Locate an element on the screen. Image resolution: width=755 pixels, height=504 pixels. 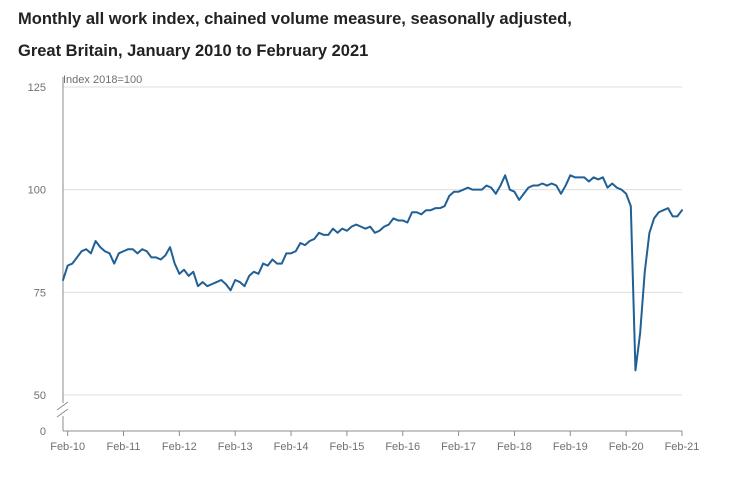
x-tick-Feb-12: Feb-12 is located at coordinates (179, 447).